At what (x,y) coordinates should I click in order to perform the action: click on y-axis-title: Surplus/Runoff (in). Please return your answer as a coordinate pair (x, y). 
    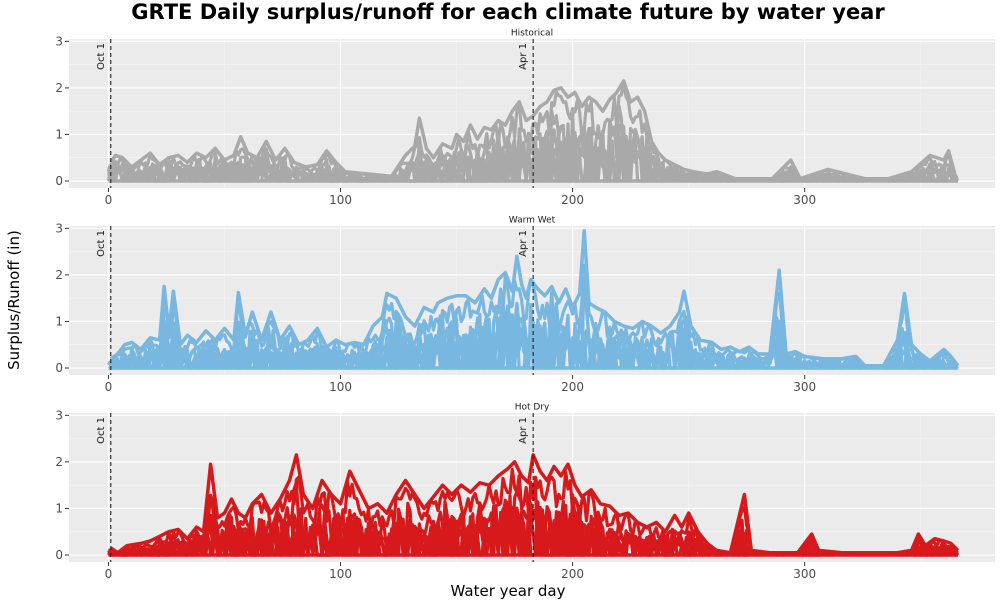
    Looking at the image, I should click on (14, 300).